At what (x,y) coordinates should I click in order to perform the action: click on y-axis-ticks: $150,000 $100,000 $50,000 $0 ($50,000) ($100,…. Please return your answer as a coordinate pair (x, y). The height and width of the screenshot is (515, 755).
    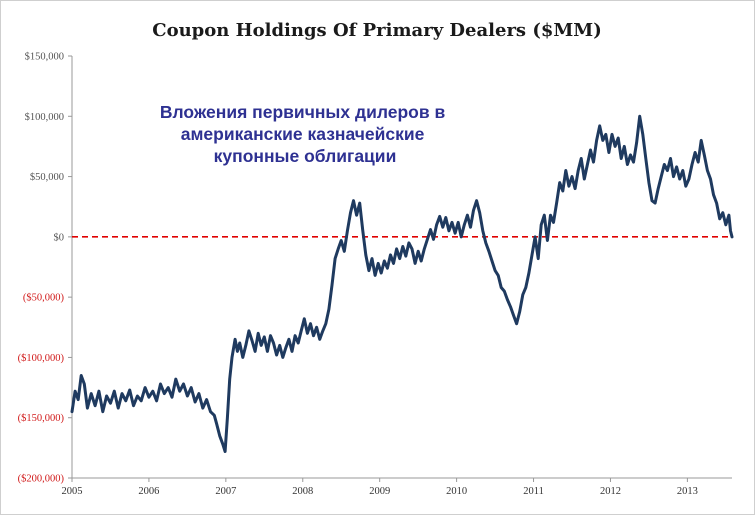
    Looking at the image, I should click on (45, 268).